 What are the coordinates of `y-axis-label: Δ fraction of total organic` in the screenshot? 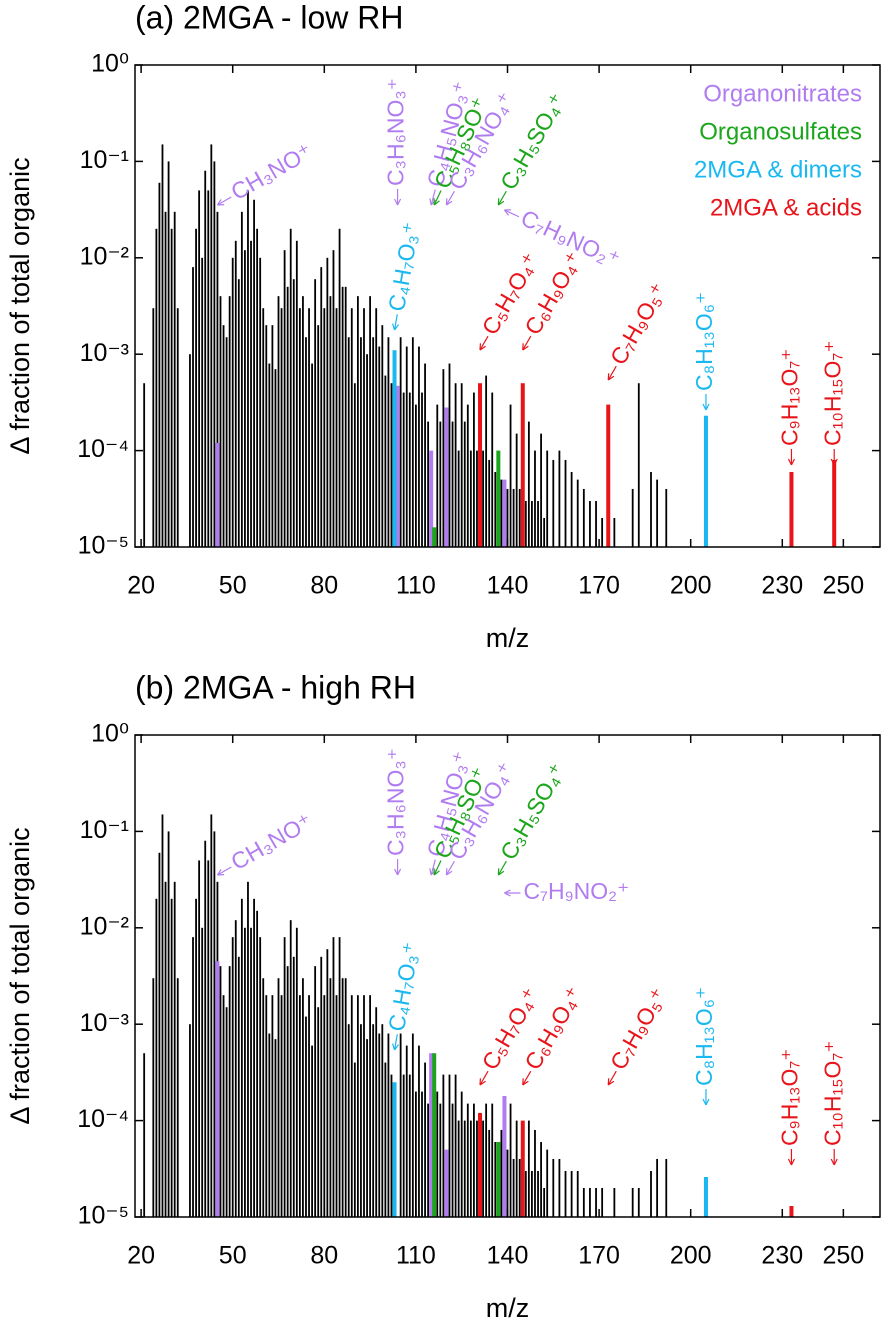 It's located at (20, 305).